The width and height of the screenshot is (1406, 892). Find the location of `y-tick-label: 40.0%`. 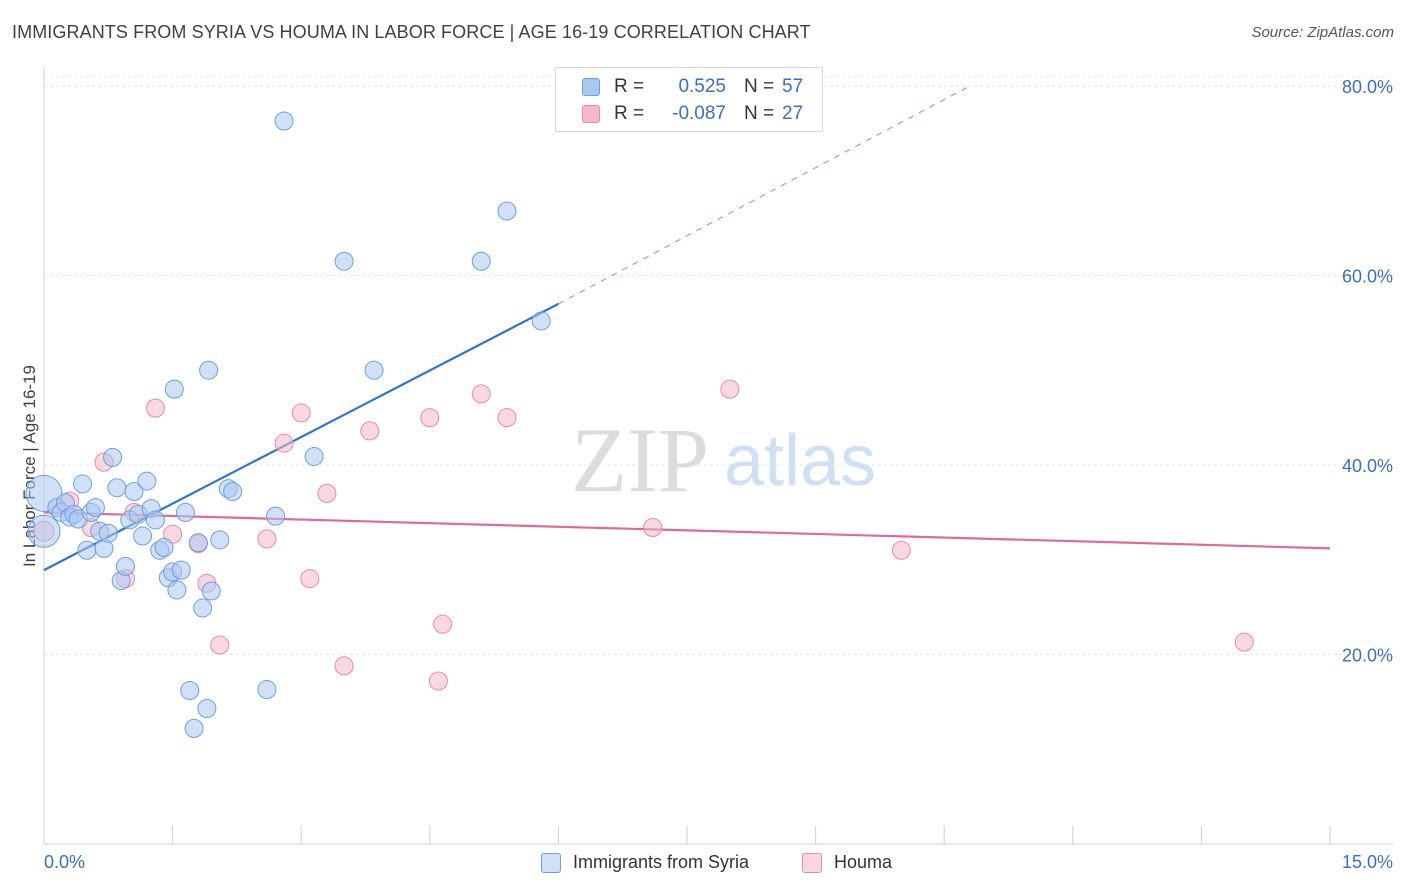

y-tick-label: 40.0% is located at coordinates (1367, 466).